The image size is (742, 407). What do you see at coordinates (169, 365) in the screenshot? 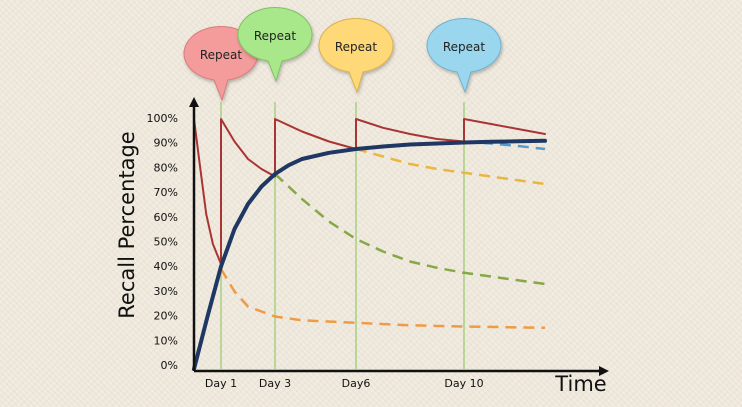
I see `y-tick-label: 0%` at bounding box center [169, 365].